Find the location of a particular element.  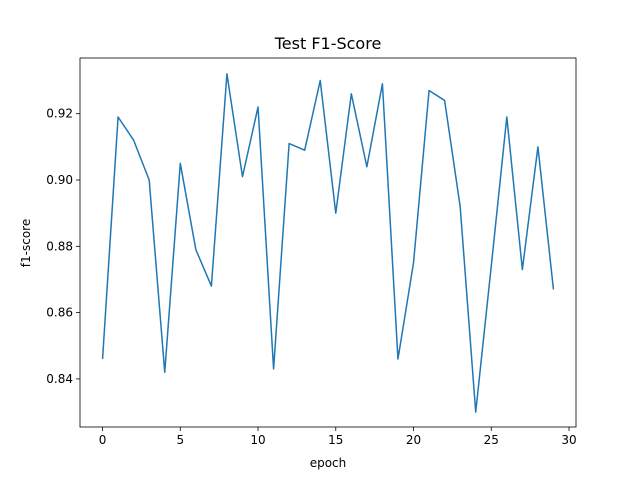

x-tick-label: 15 is located at coordinates (335, 440).